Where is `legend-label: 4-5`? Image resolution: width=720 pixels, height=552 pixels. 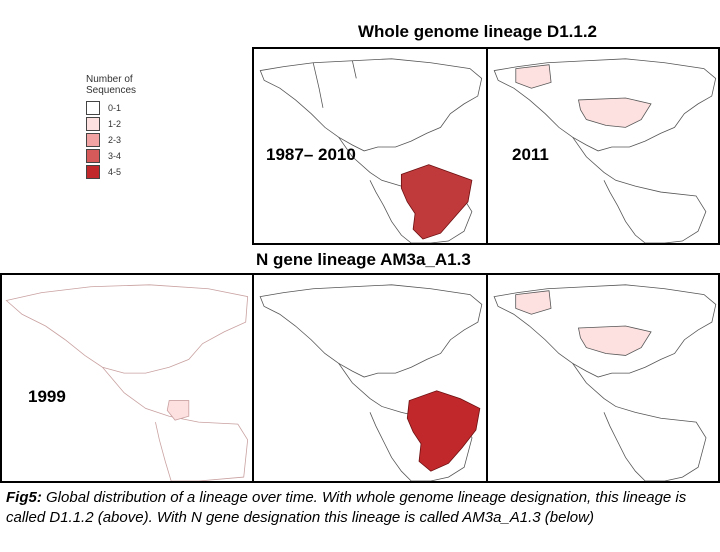 legend-label: 4-5 is located at coordinates (115, 172).